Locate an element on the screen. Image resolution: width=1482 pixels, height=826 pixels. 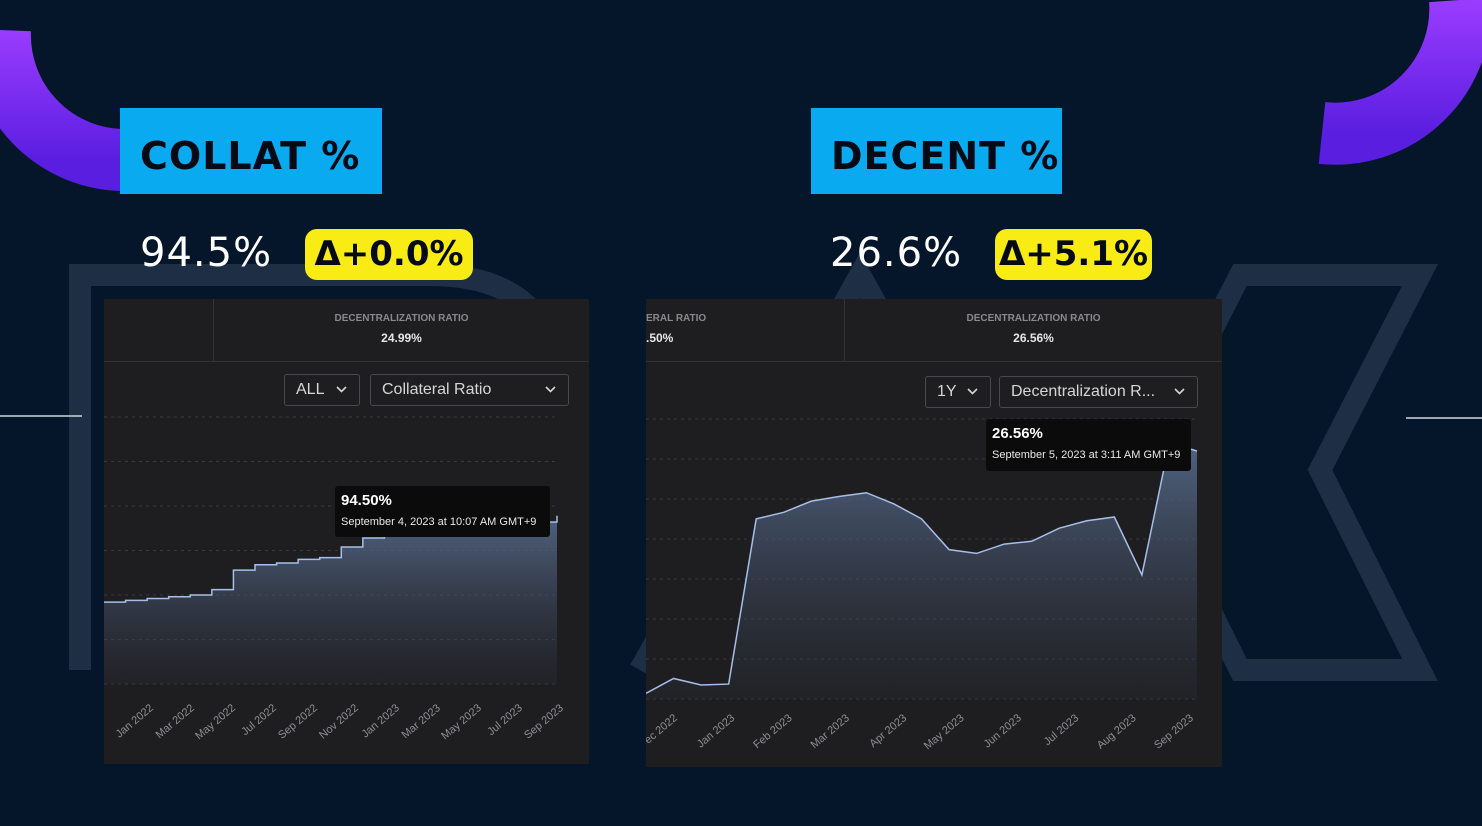
range-select: 1Y is located at coordinates (958, 392).